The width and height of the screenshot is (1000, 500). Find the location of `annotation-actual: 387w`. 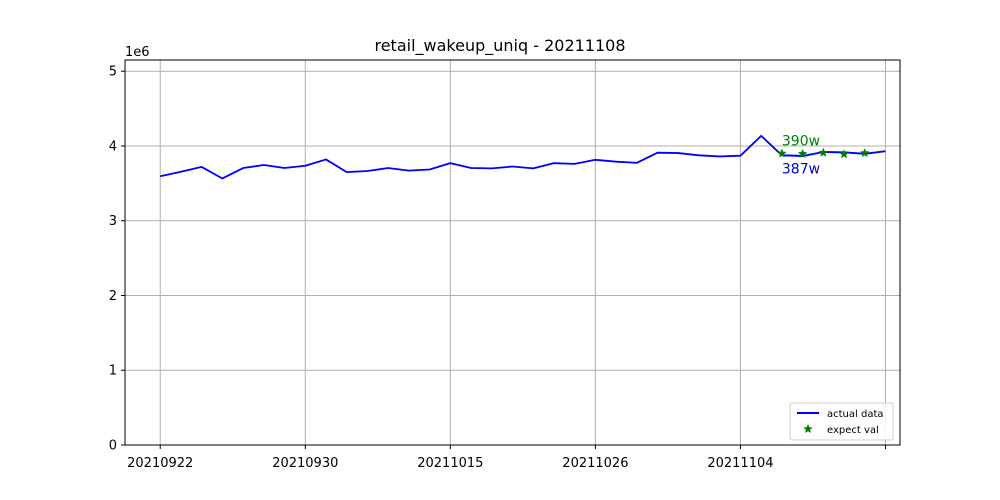

annotation-actual: 387w is located at coordinates (801, 169).